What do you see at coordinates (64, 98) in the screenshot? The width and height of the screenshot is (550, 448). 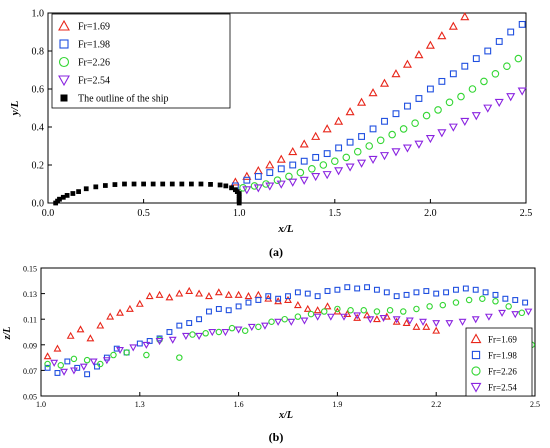 I see `legend-marker-the-outline-of-the-ship` at bounding box center [64, 98].